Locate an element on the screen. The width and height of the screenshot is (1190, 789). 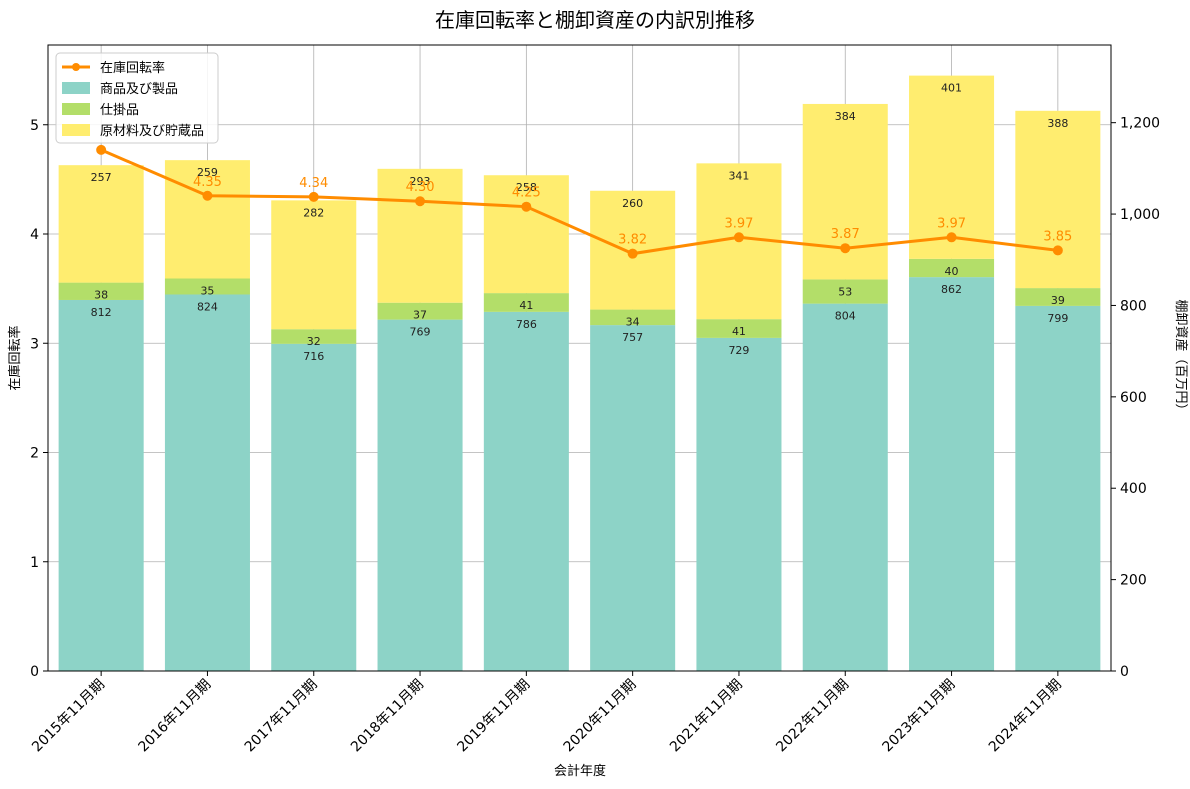
x-tick-label: 2022年11月期 is located at coordinates (812, 716).